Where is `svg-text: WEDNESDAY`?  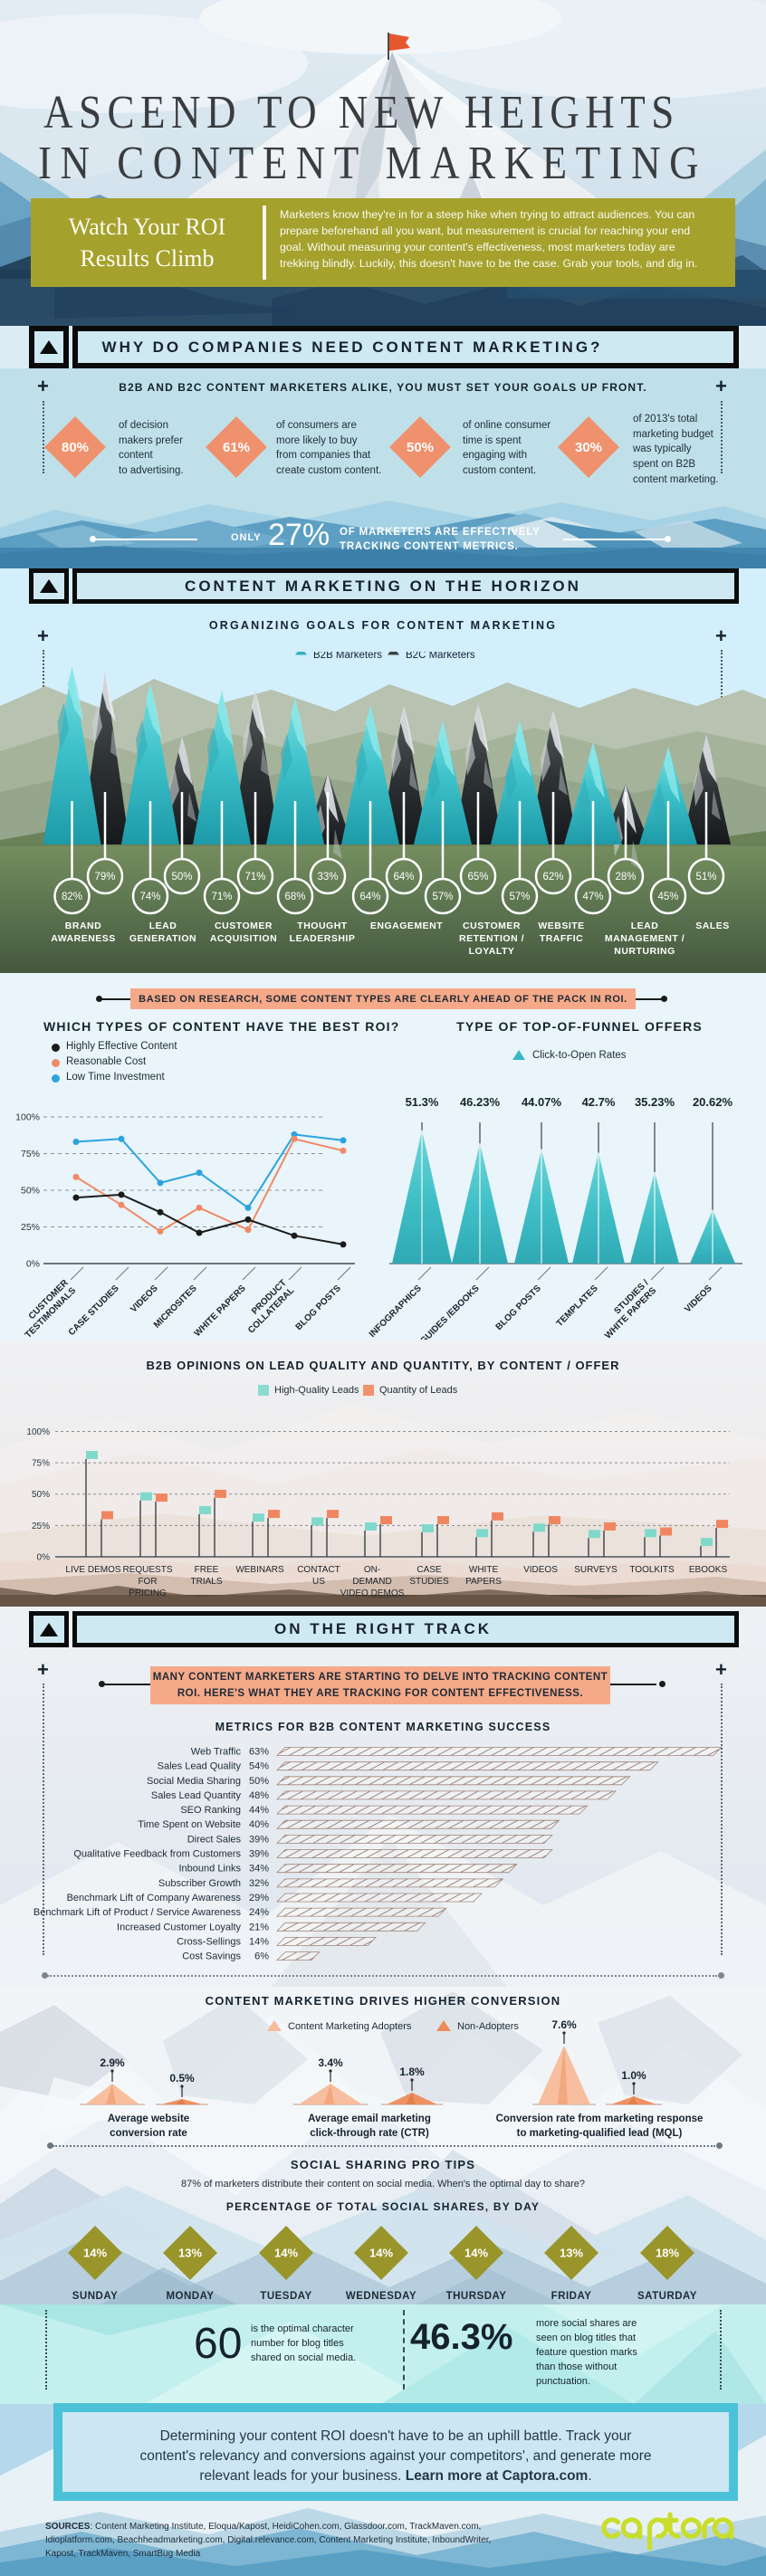
svg-text: WEDNESDAY is located at coordinates (381, 2296).